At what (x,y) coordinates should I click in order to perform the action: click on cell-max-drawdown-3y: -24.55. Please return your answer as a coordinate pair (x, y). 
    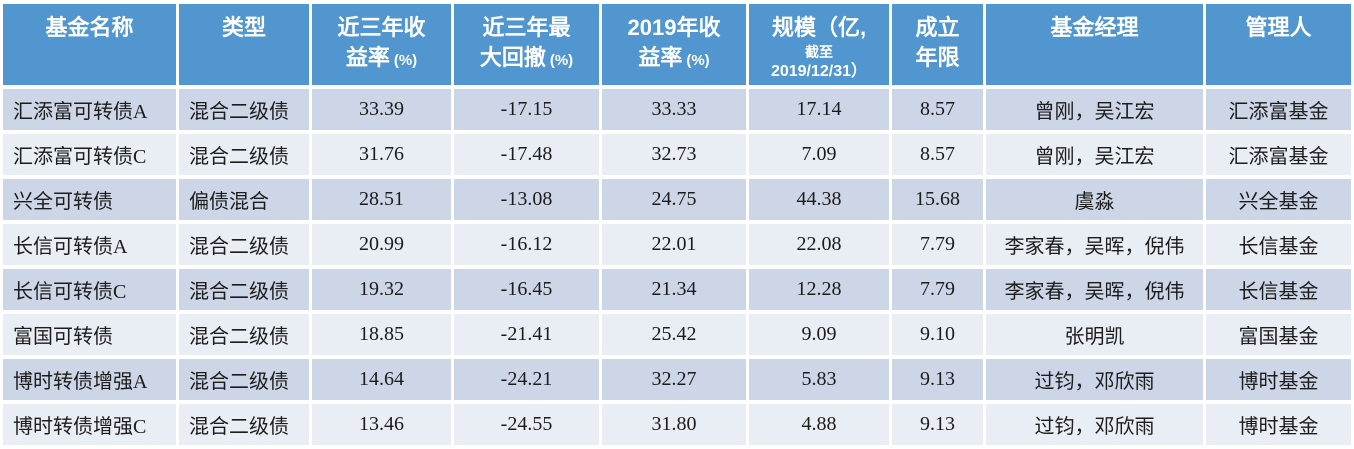
    Looking at the image, I should click on (526, 424).